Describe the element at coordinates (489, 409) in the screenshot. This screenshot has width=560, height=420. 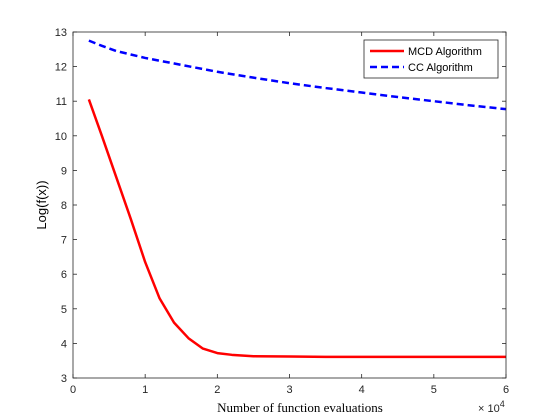
I see `x-axis-exponent-base: × 10` at that location.